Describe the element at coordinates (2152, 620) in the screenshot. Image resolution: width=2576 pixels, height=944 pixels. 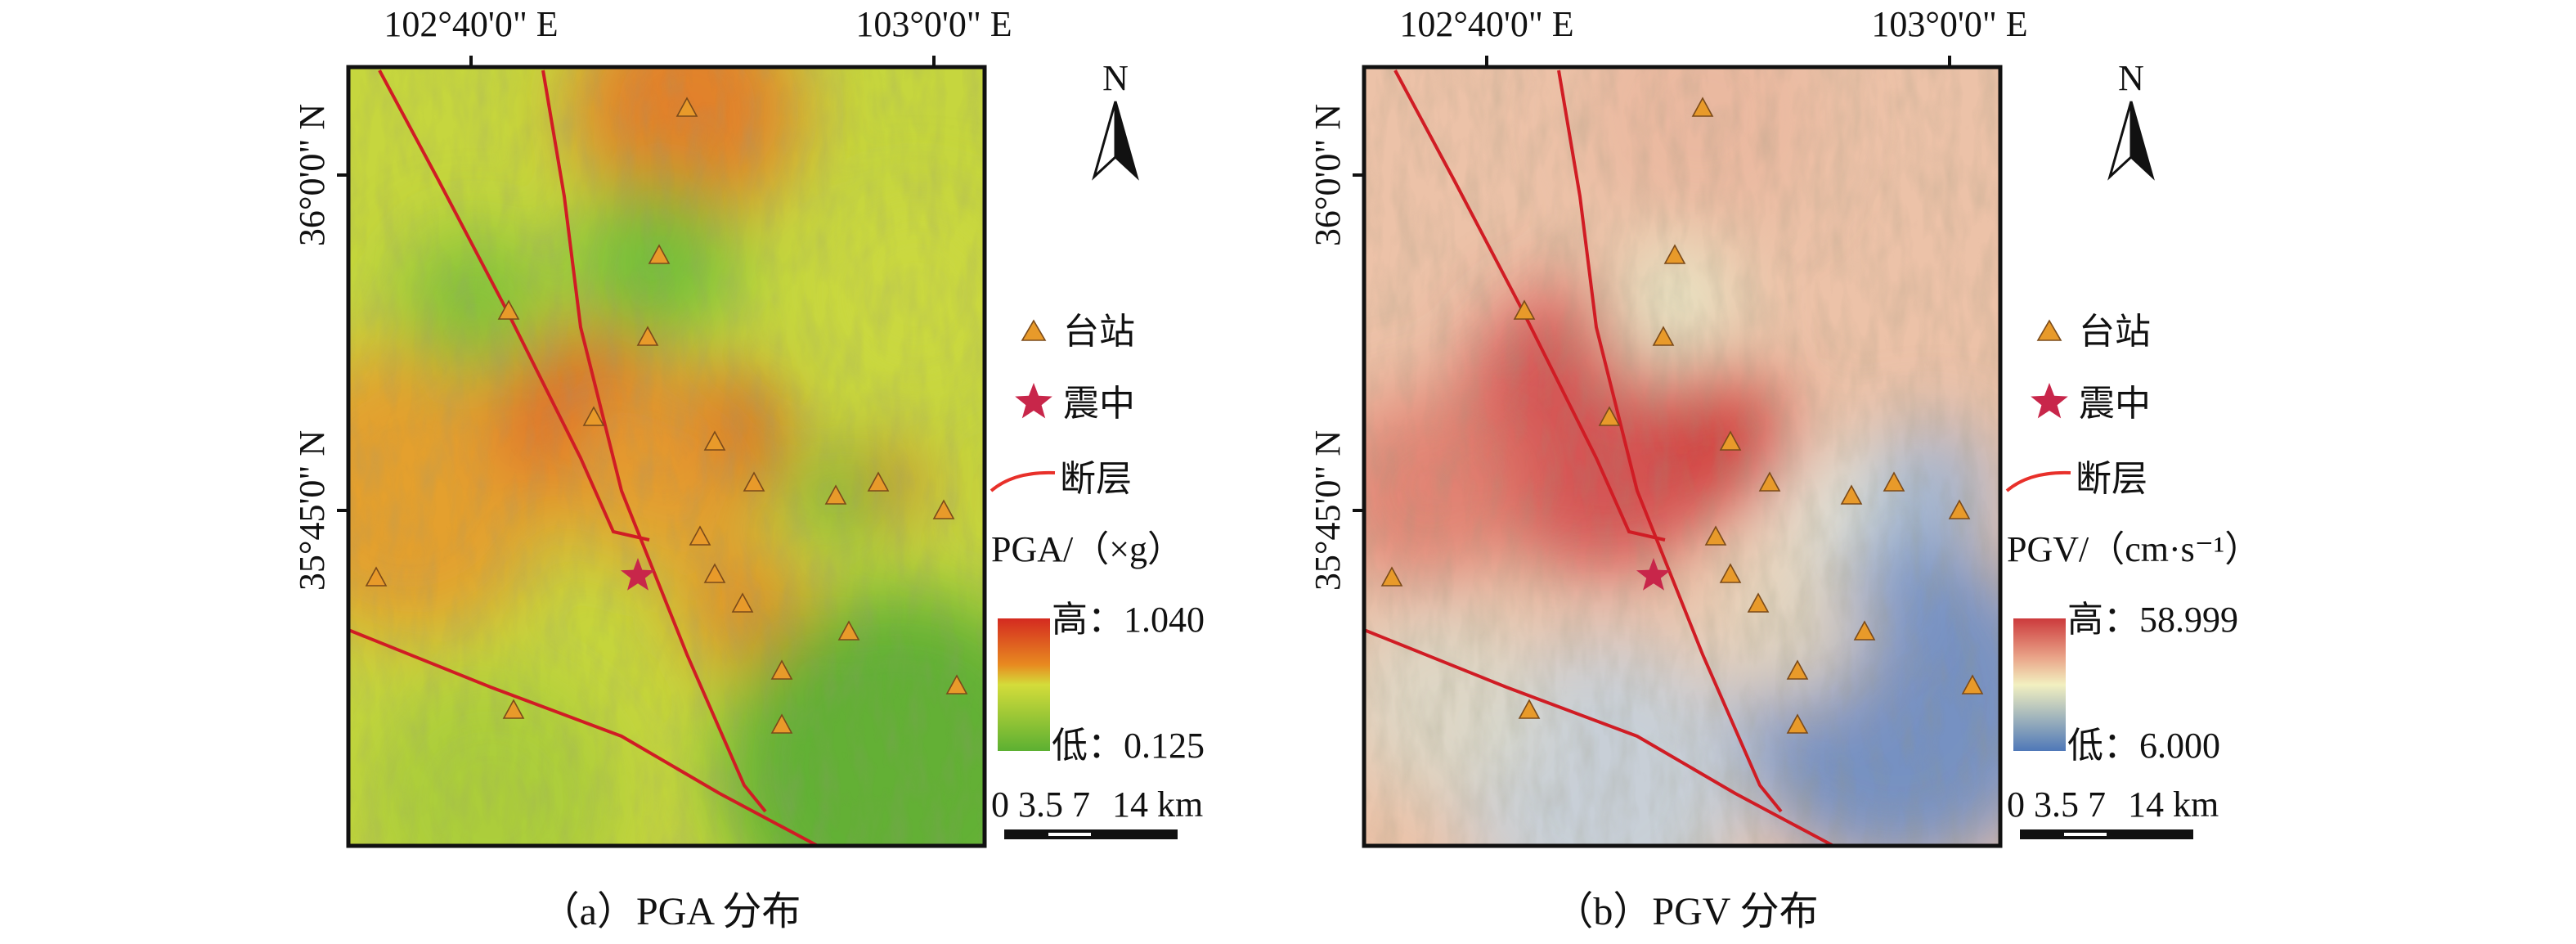
I see `colorbar-high: 高：58.999` at that location.